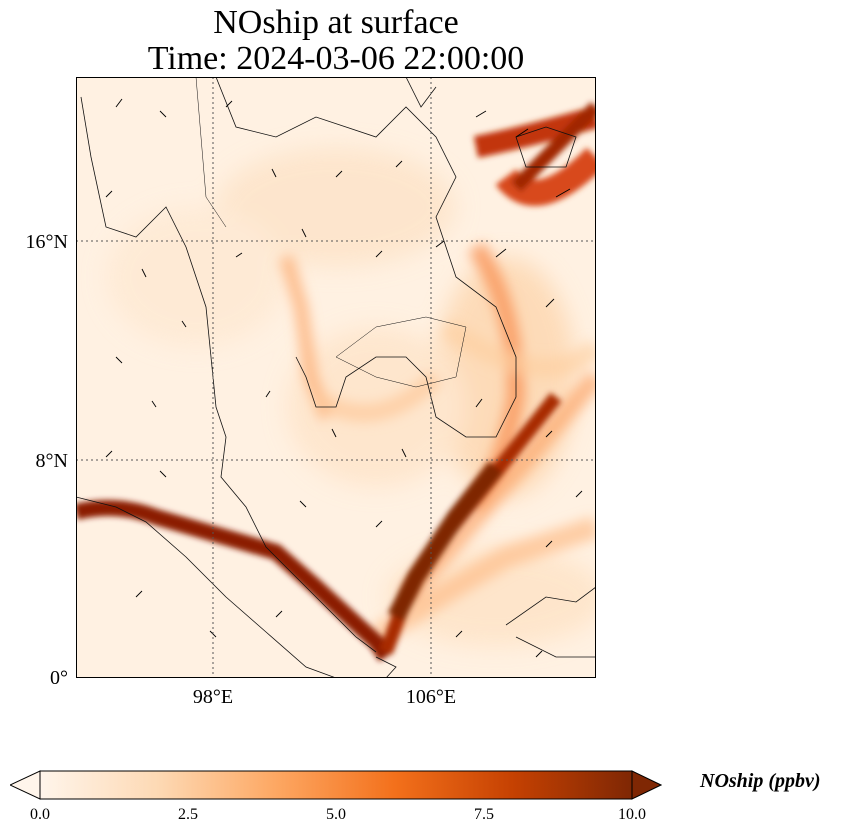 The image size is (842, 836). Describe the element at coordinates (336, 58) in the screenshot. I see `plot-subtitle-time: Time: 2024-03-06 22:00:00` at that location.